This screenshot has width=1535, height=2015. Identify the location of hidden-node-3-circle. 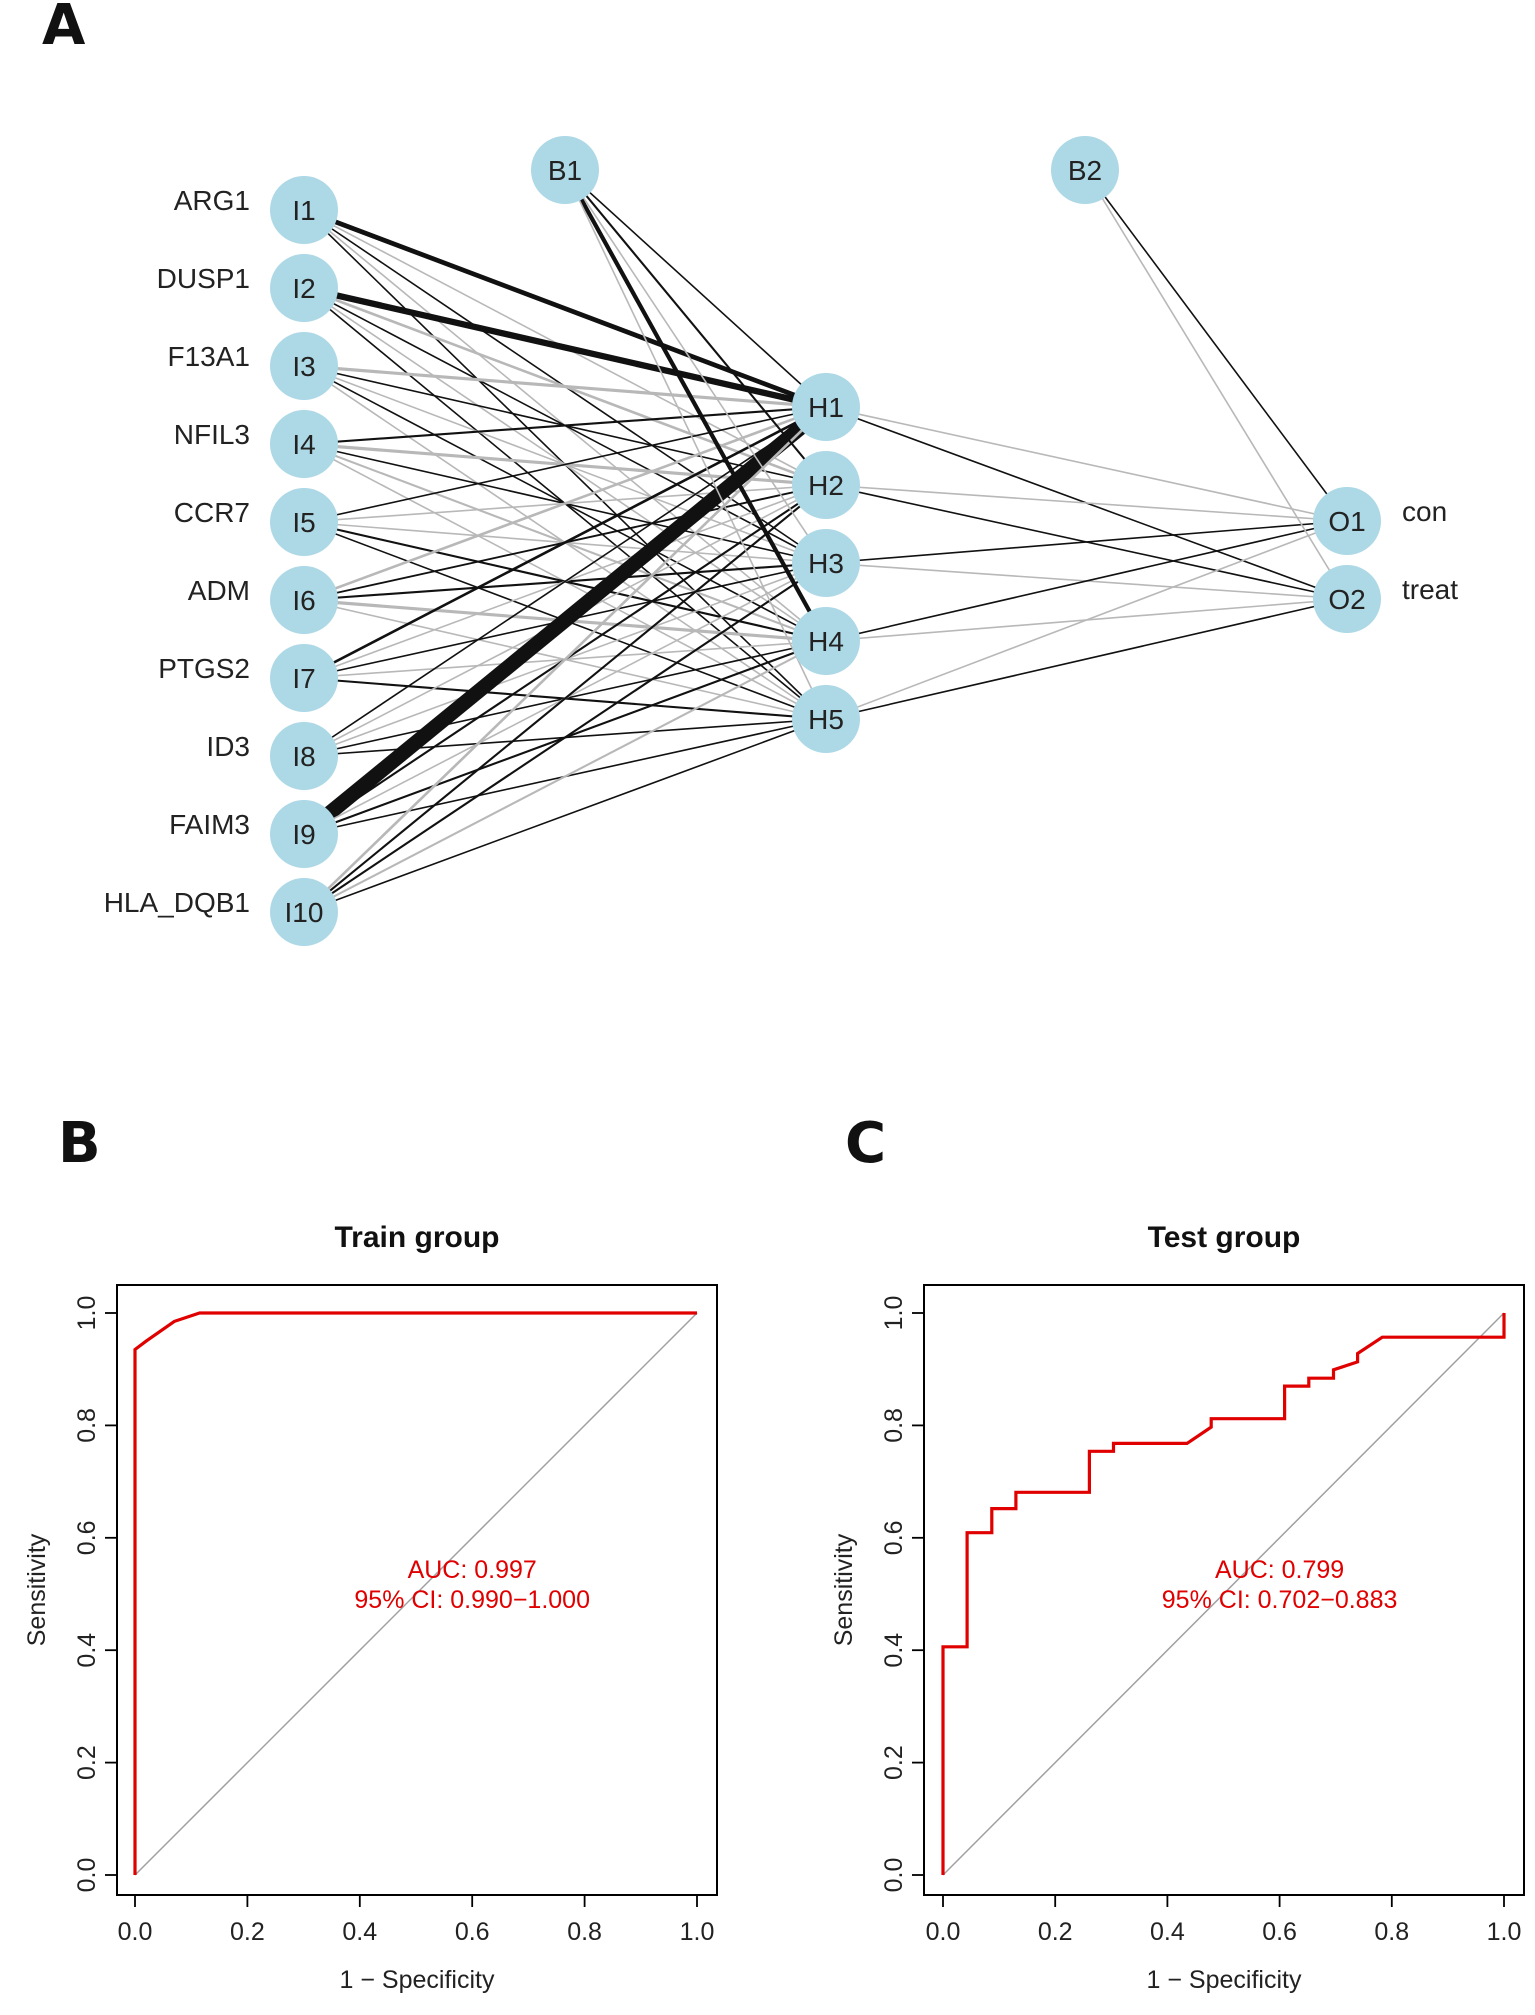
(826, 563).